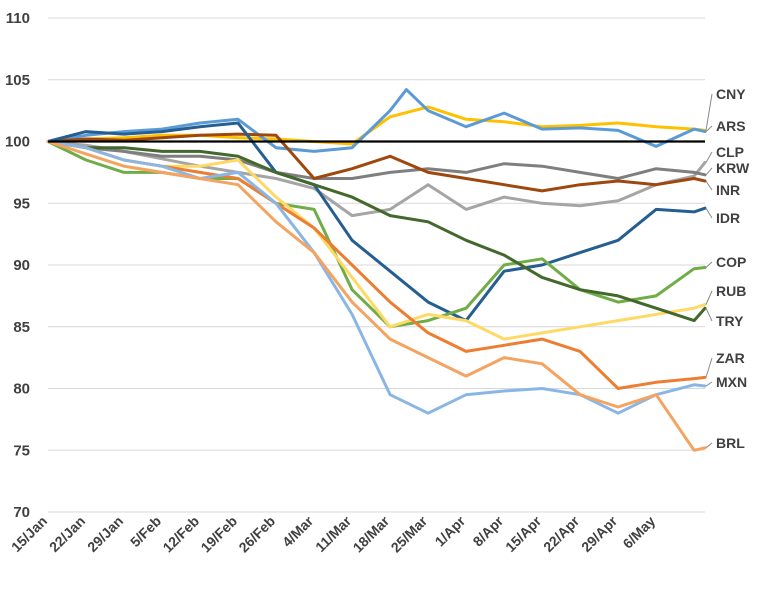 This screenshot has height=596, width=768. I want to click on series-label-ars: ARS, so click(731, 126).